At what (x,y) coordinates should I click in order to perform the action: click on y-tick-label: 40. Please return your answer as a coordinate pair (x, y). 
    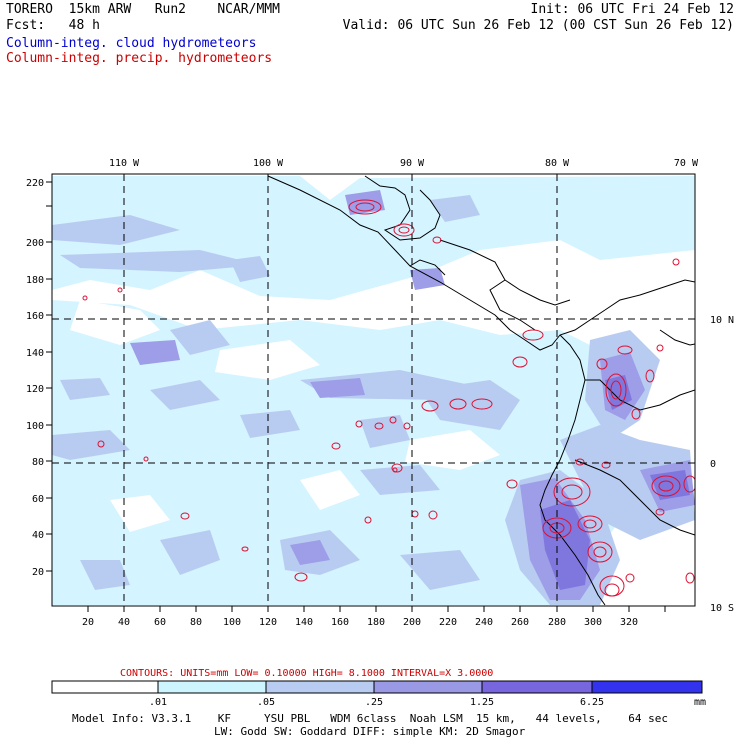
    Looking at the image, I should click on (38, 535).